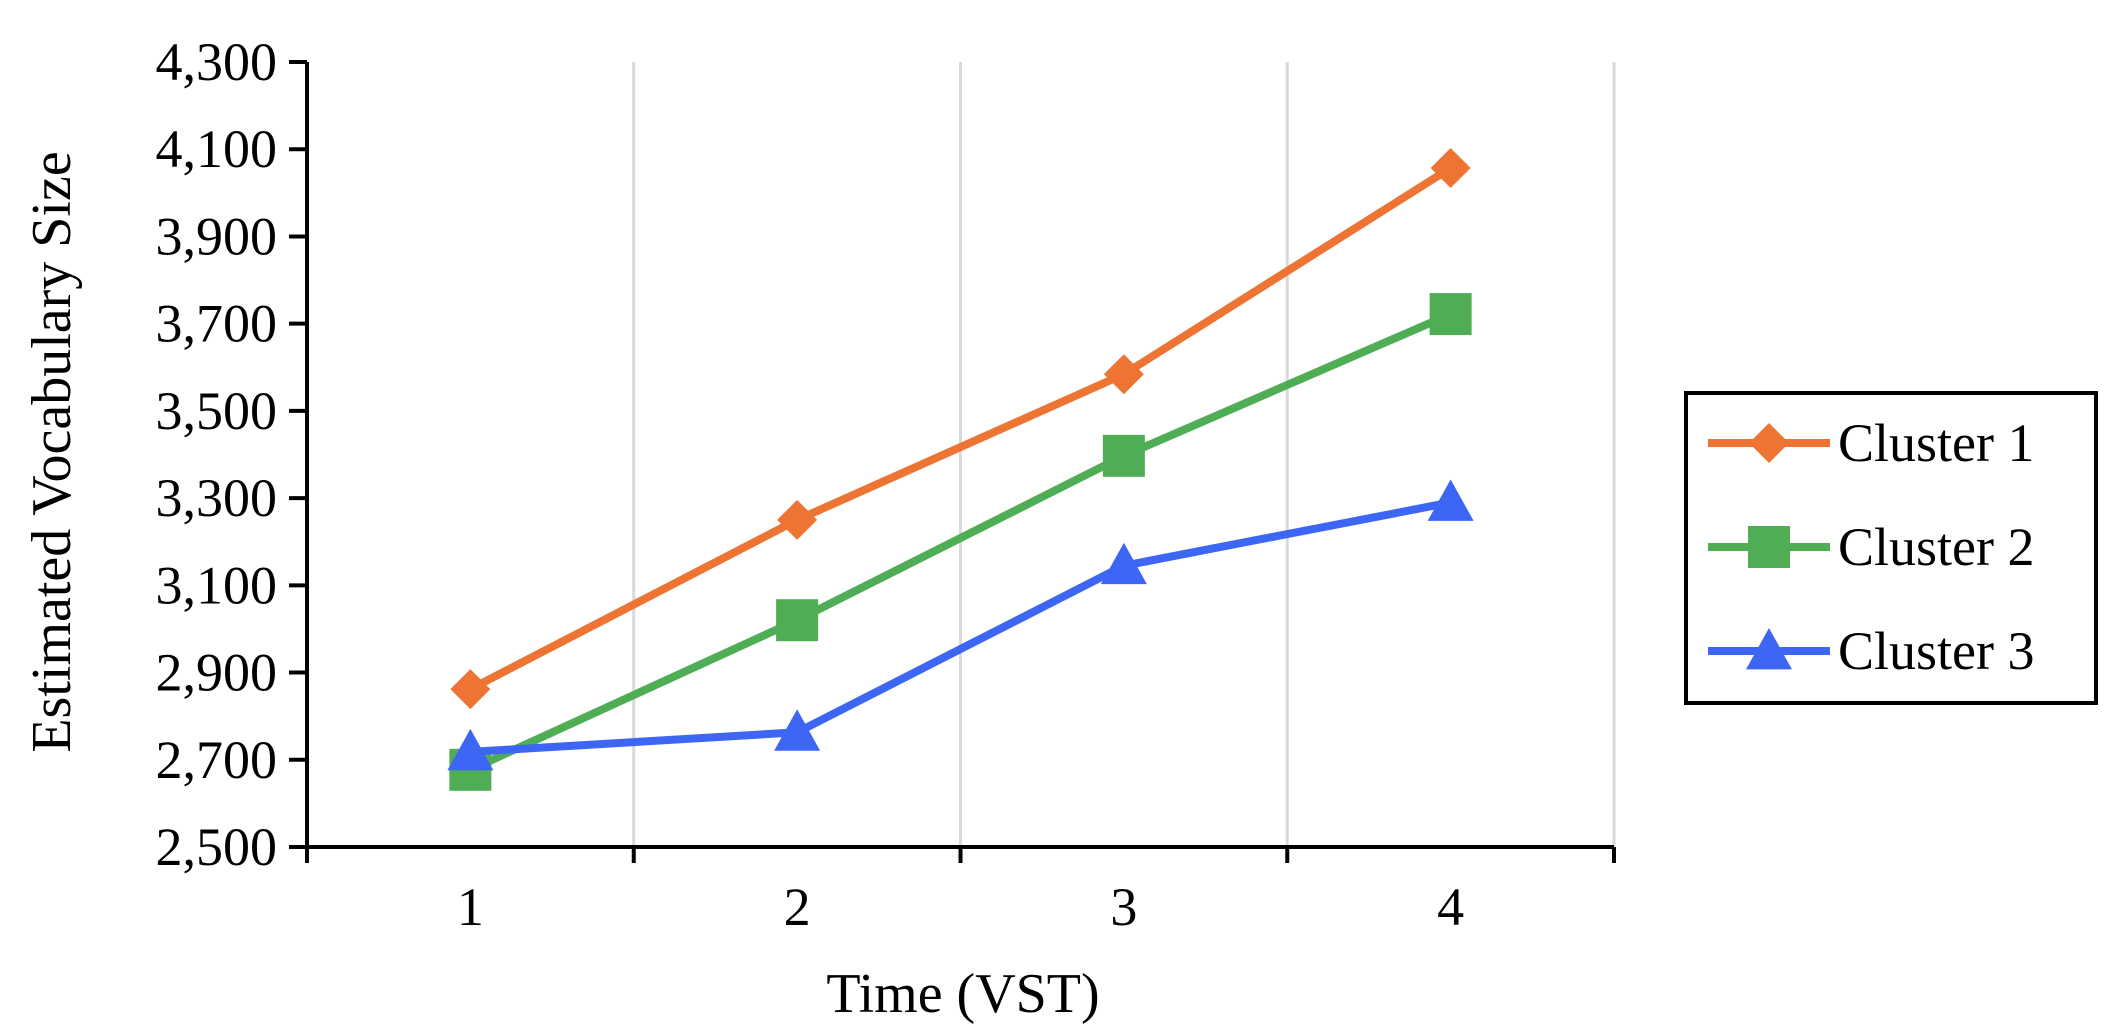  What do you see at coordinates (217, 847) in the screenshot?
I see `y-tick-label: 2,500` at bounding box center [217, 847].